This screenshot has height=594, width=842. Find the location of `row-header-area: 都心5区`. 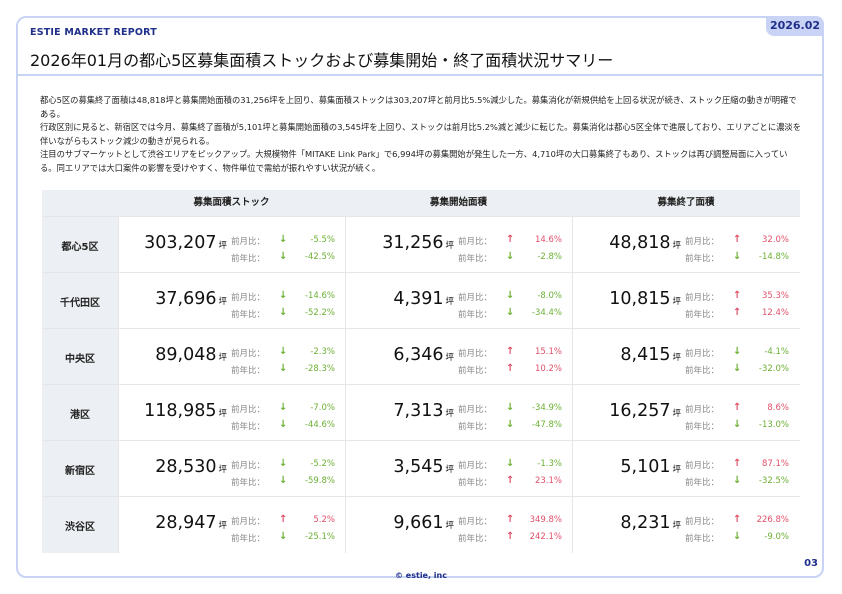

row-header-area: 都心5区 is located at coordinates (80, 245).